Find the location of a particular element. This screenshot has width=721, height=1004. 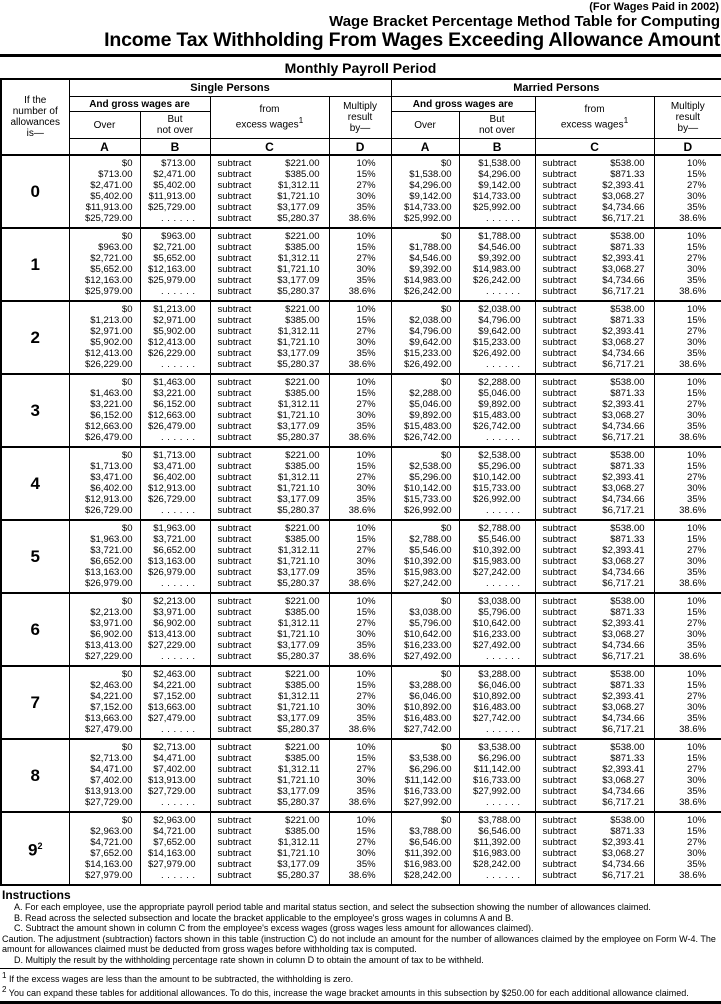

not-over-value: $27,479.00 is located at coordinates (171, 718).